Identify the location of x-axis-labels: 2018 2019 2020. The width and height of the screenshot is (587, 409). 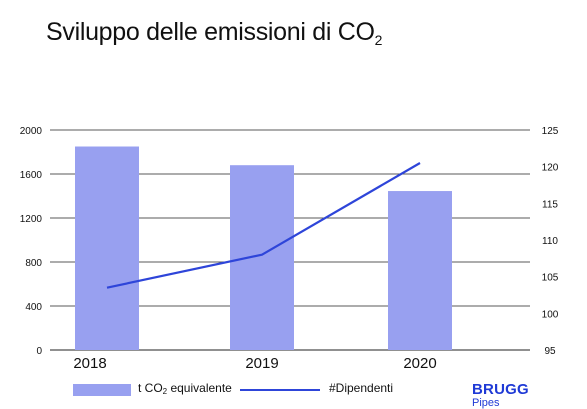
(254, 363).